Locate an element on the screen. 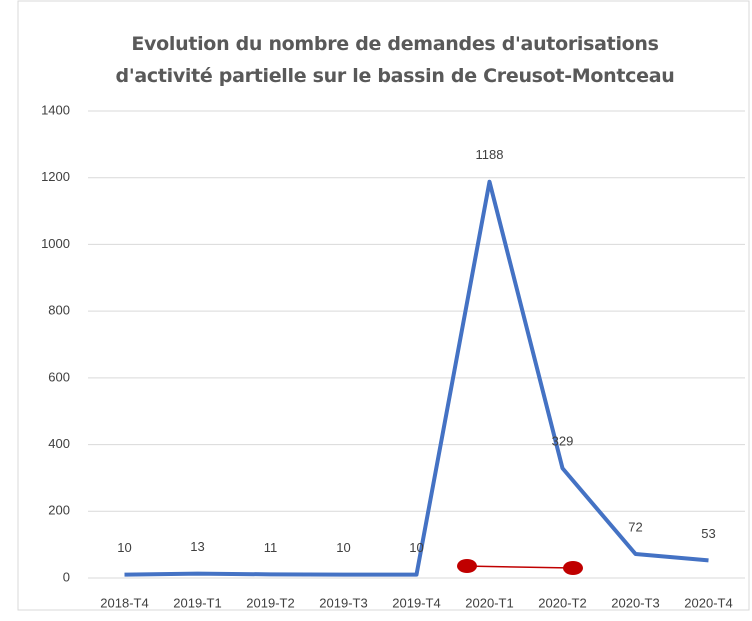 Image resolution: width=752 pixels, height=621 pixels. y-tick-label: 600 is located at coordinates (59, 376).